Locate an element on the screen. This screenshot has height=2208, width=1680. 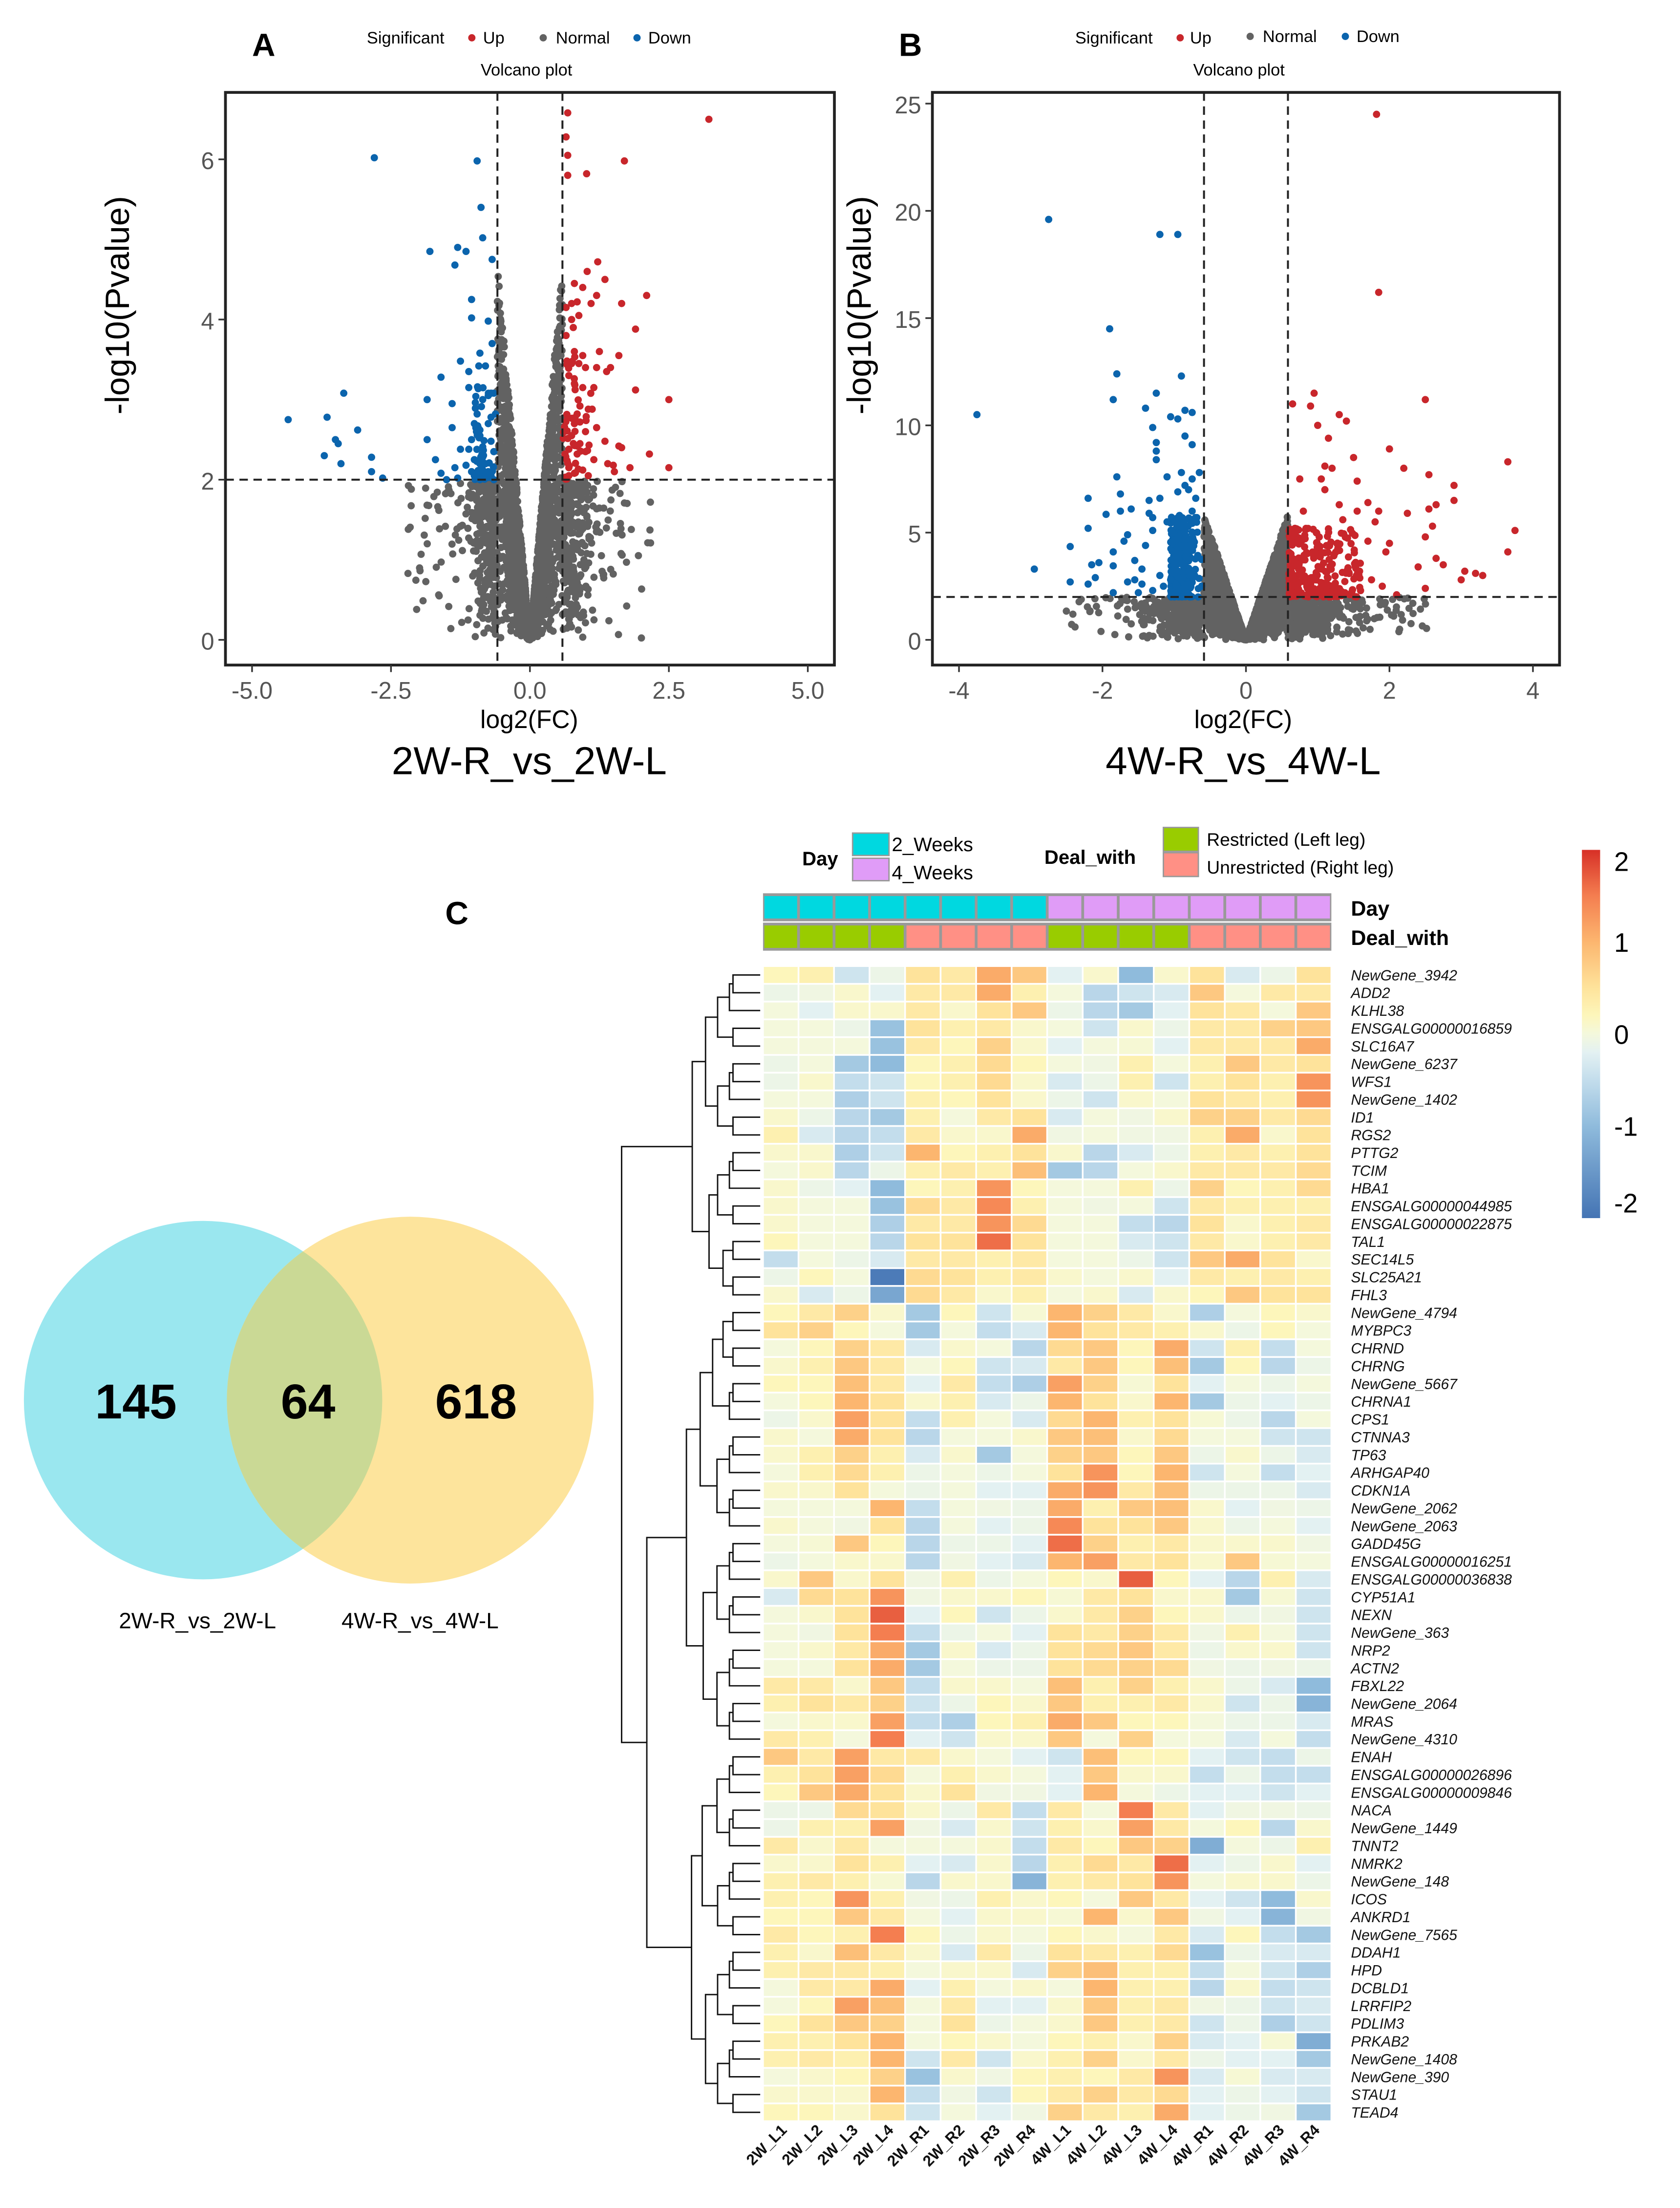
x-tick-label: 0.0 is located at coordinates (530, 691).